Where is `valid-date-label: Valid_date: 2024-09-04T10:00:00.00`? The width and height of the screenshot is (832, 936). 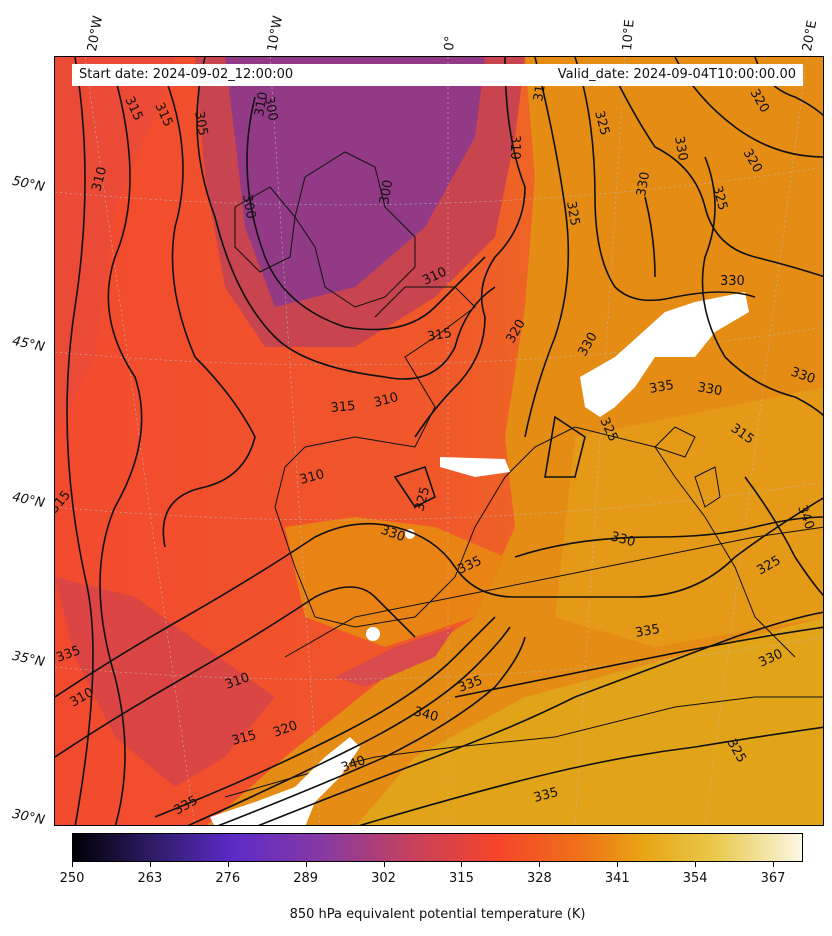
valid-date-label: Valid_date: 2024-09-04T10:00:00.00 is located at coordinates (676, 74).